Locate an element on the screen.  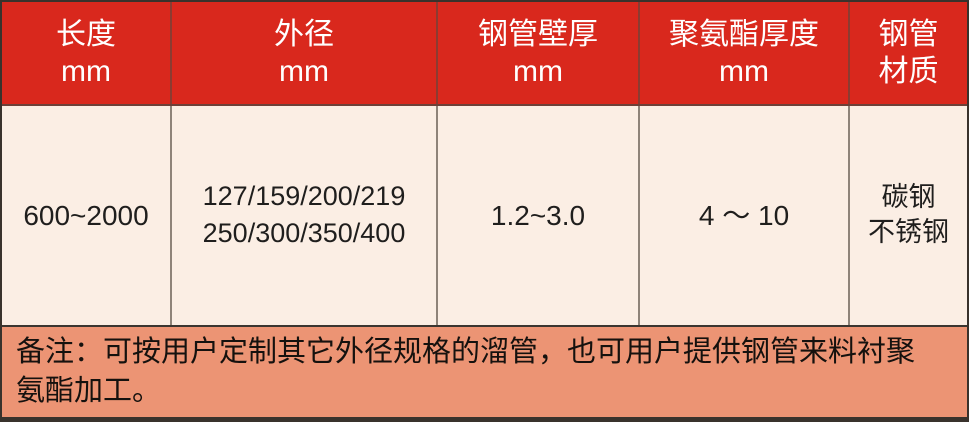
pu-thickness-value: 4 ～ 10 is located at coordinates (744, 215).